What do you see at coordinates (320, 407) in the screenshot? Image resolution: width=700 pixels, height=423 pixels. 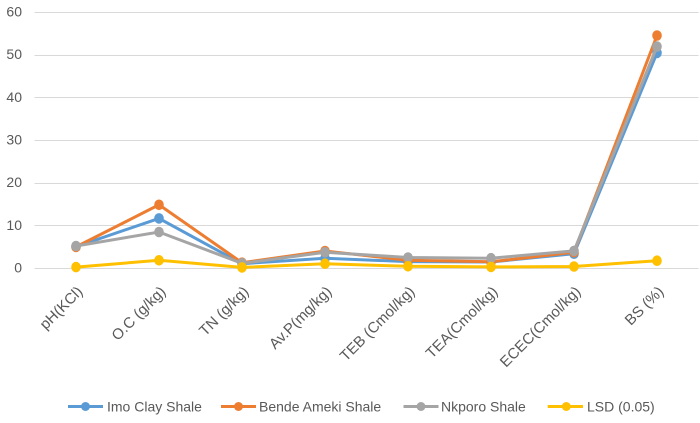 I see `svg-text: Bende Ameki Shale` at bounding box center [320, 407].